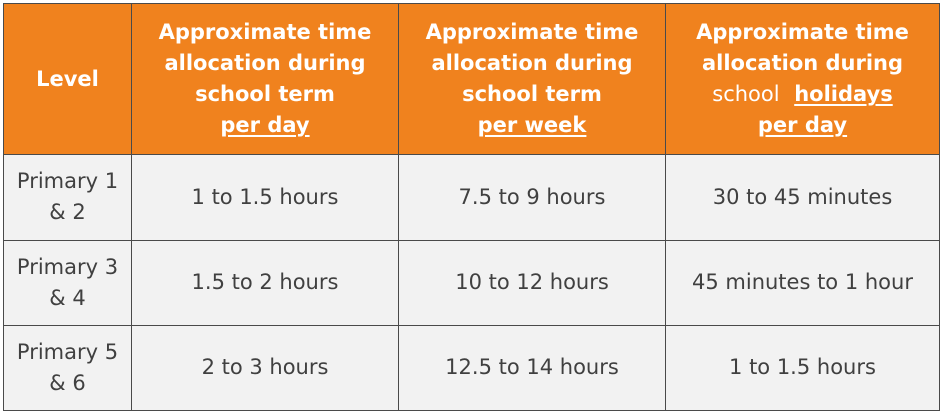 This screenshot has height=414, width=942. What do you see at coordinates (532, 63) in the screenshot?
I see `header-term-per-week-line2: allocation during` at bounding box center [532, 63].